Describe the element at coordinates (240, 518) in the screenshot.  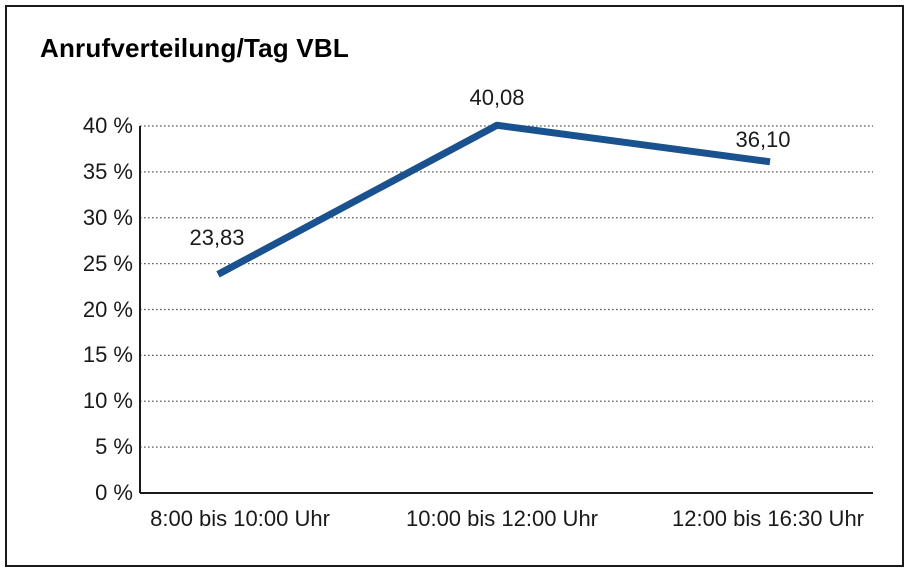
I see `x-axis-category-label: 8:00 bis 10:00 Uhr` at that location.